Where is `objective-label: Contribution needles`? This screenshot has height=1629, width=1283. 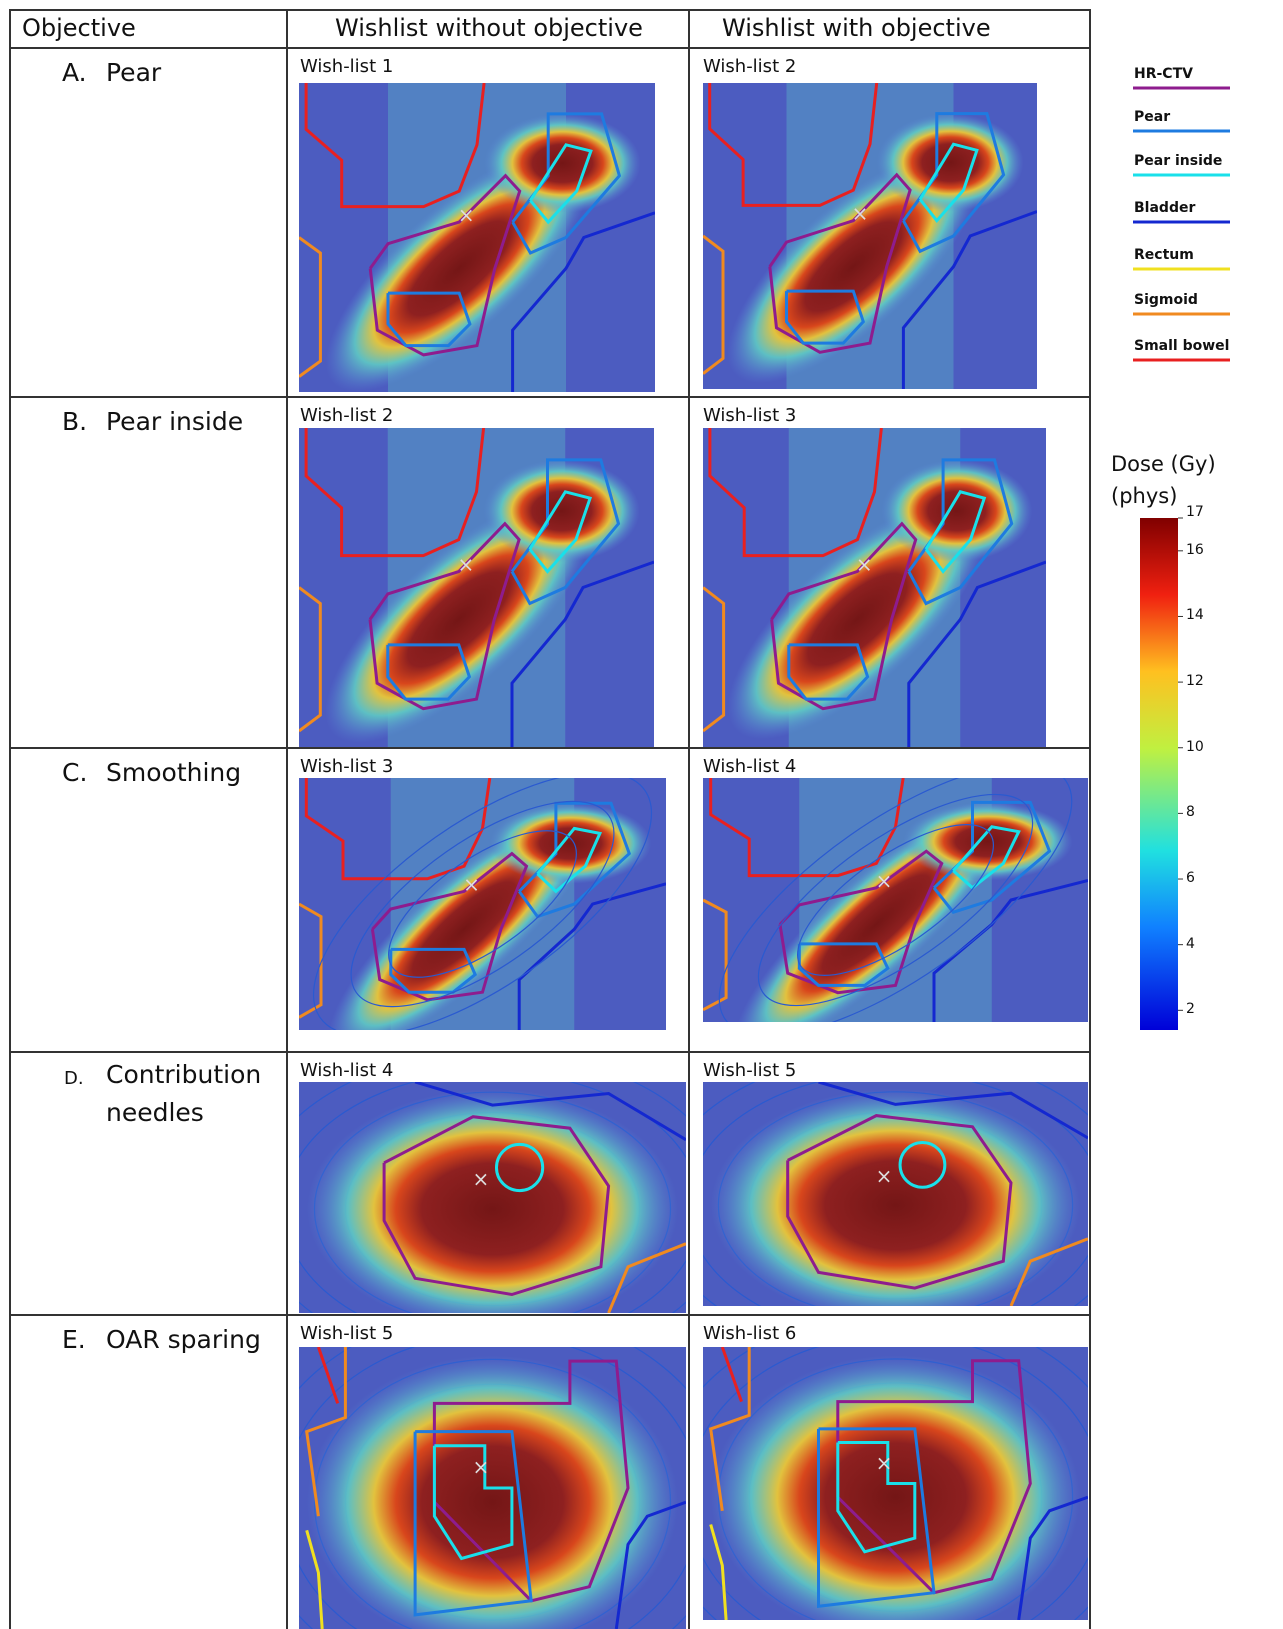 objective-label: Contribution needles is located at coordinates (184, 1093).